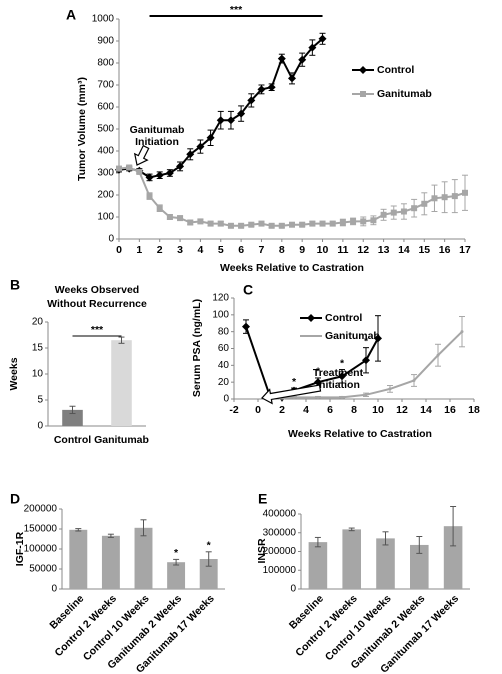  I want to click on x-tick-label: Control, so click(72, 440).